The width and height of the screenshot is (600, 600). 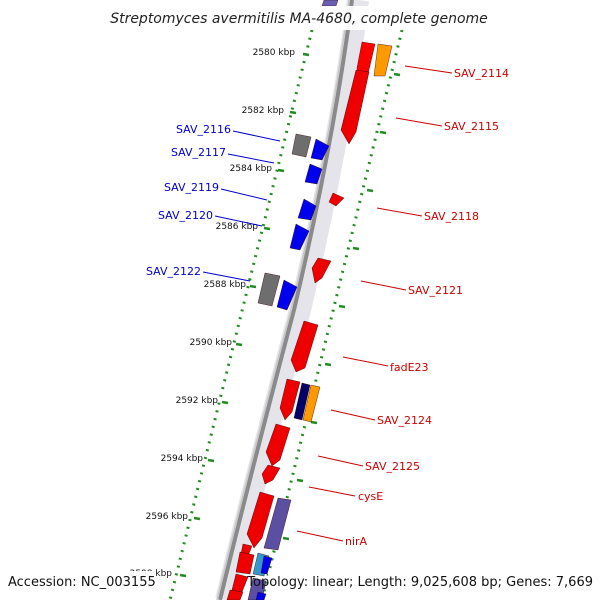 What do you see at coordinates (182, 459) in the screenshot?
I see `scale-label: 2594 kbp` at bounding box center [182, 459].